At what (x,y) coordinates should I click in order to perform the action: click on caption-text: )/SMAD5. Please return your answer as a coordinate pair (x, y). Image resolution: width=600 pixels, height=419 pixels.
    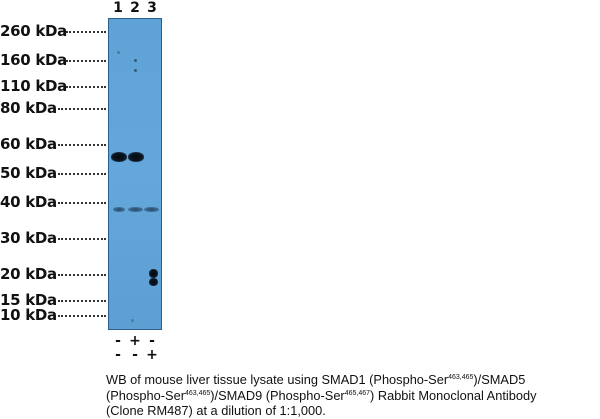
    Looking at the image, I should click on (499, 379).